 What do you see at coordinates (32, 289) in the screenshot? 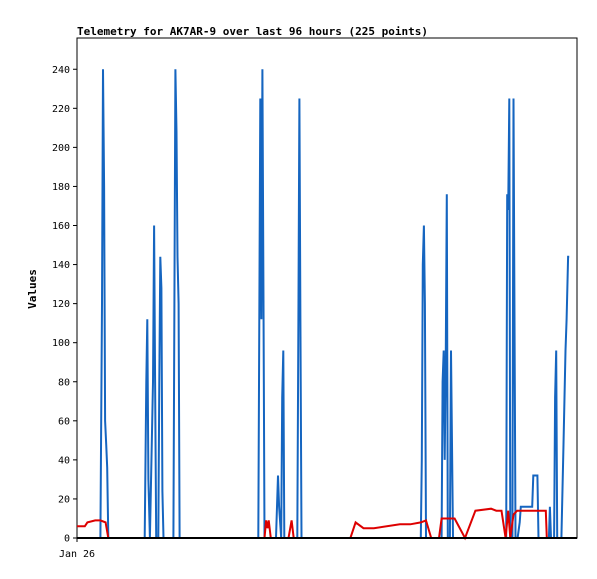
I see `y-axis-label: Values` at bounding box center [32, 289].